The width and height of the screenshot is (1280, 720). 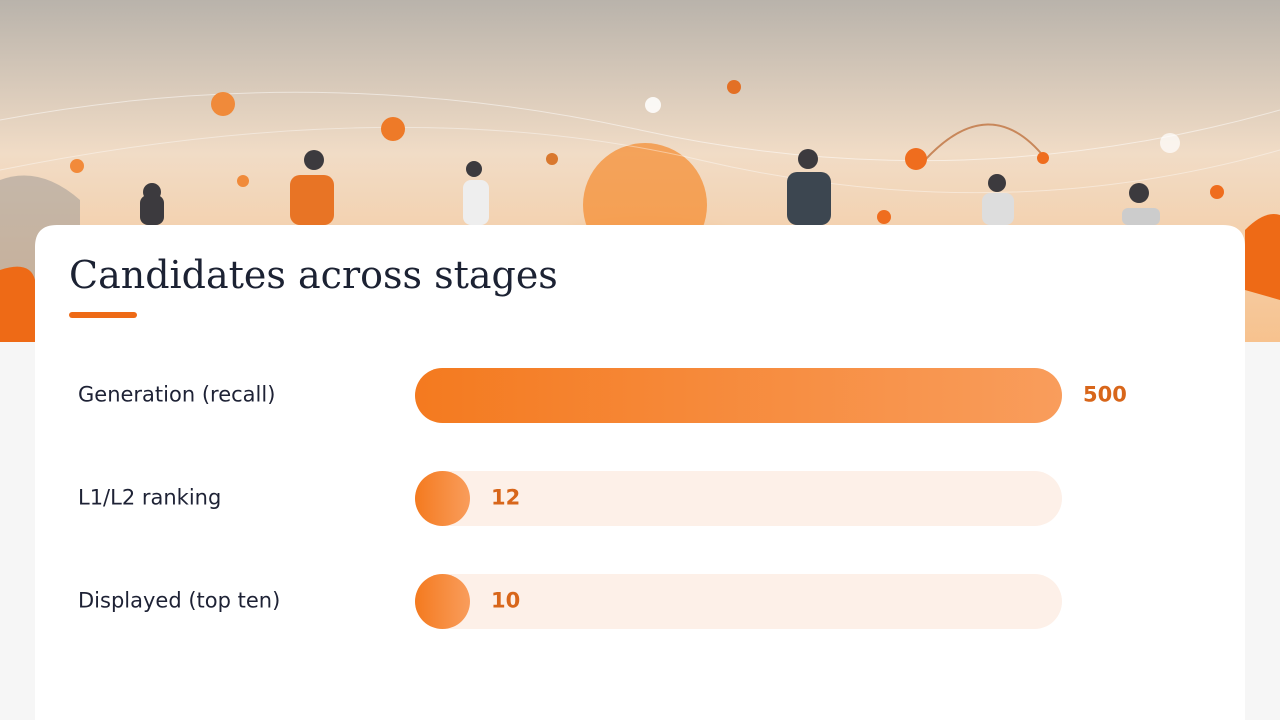 I want to click on value-label: 12, so click(x=505, y=498).